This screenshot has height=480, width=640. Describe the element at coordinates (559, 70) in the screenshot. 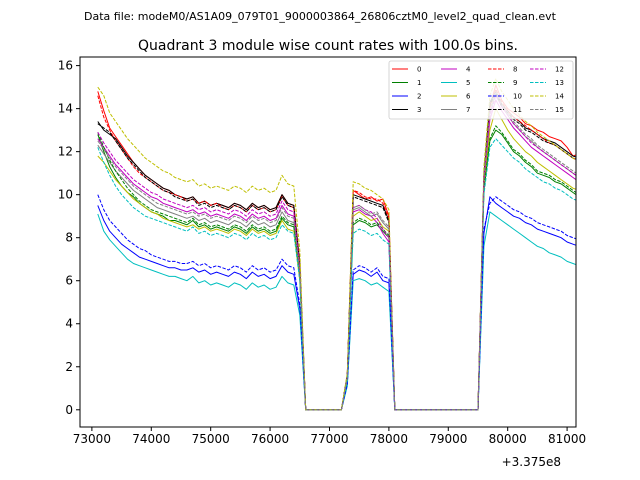

I see `legend-label-12: 12` at that location.